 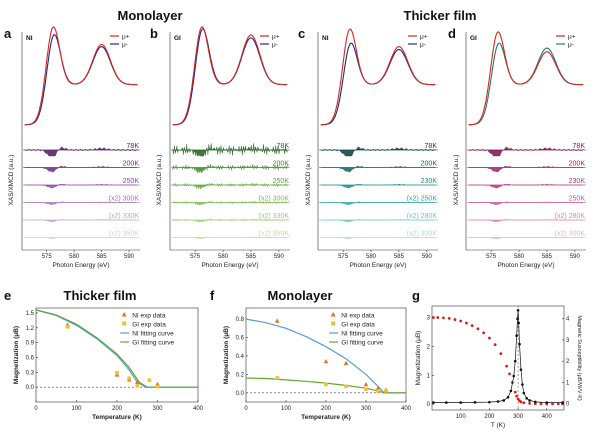 What do you see at coordinates (440, 15) in the screenshot?
I see `top-right-title: Thicker film` at bounding box center [440, 15].